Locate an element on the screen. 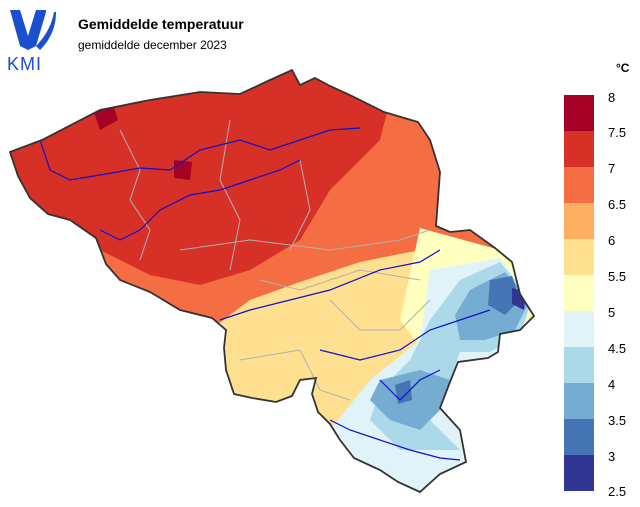 Image resolution: width=640 pixels, height=507 pixels. legend-tick: 5.5 is located at coordinates (617, 276).